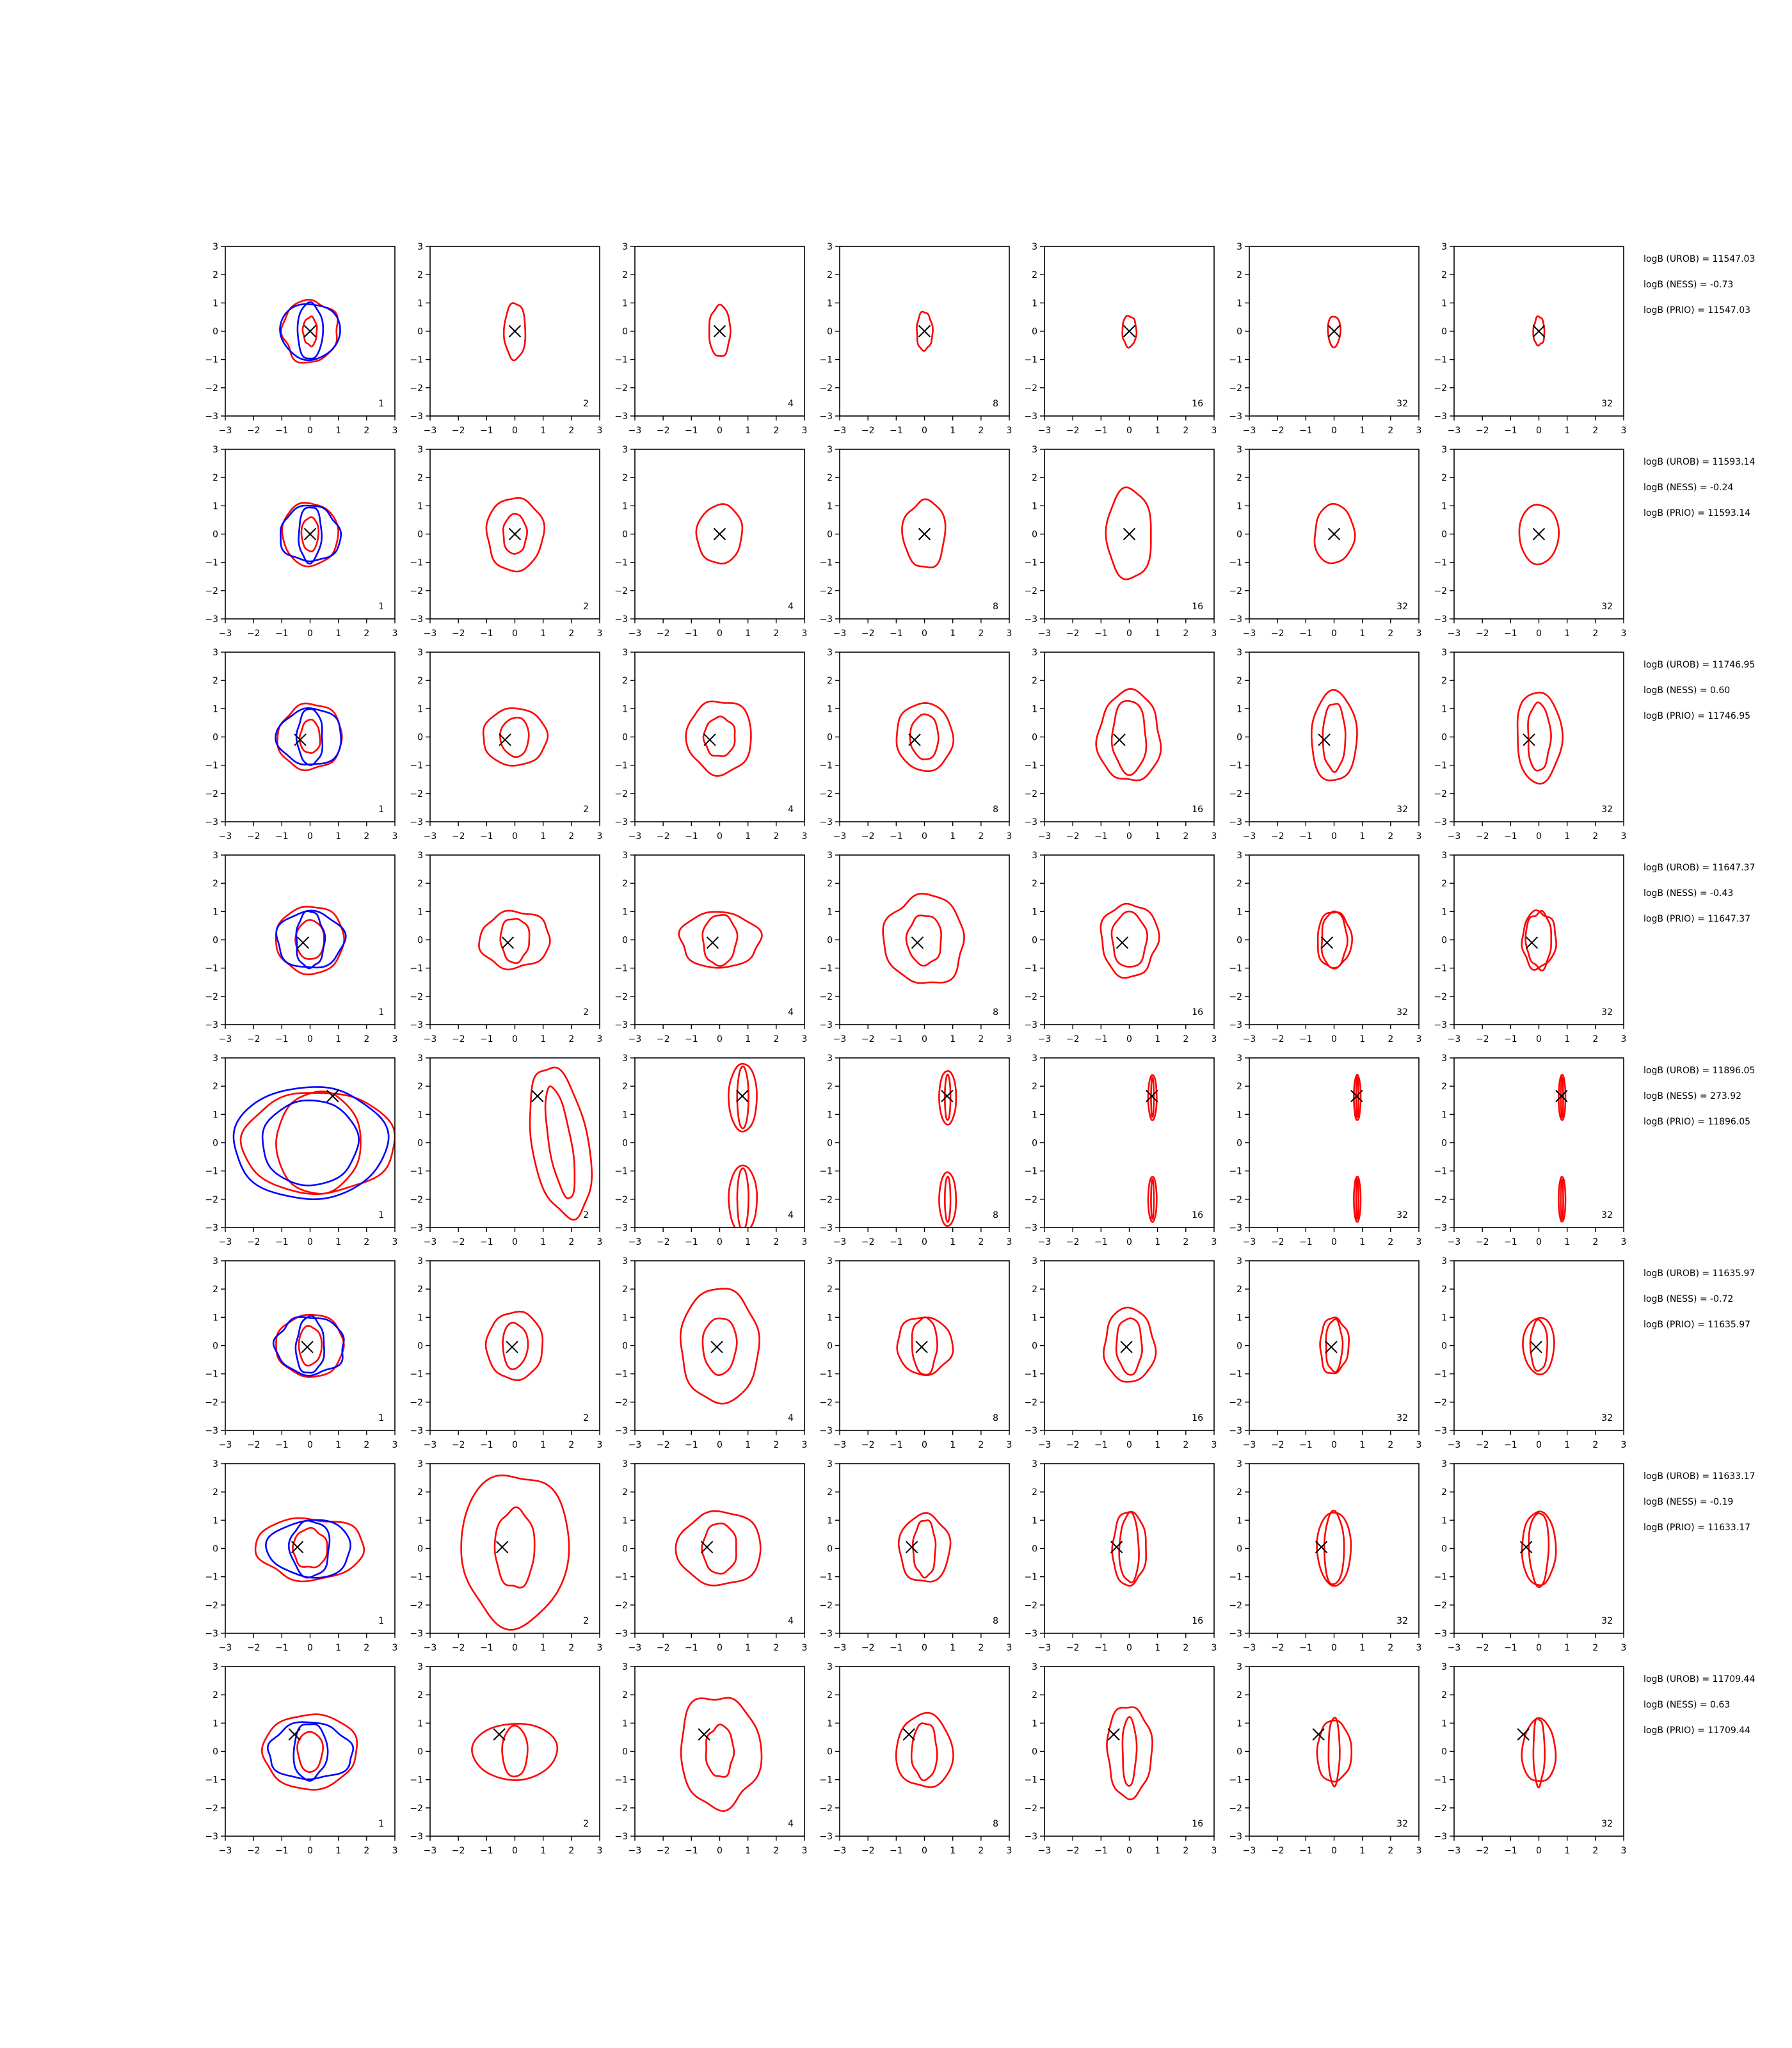  What do you see at coordinates (915, 1759) in the screenshot?
I see `panel-r8-c4: −3−3 −2 −2 −1 −1 0 0 1 1 2 2 3 3 8` at bounding box center [915, 1759].